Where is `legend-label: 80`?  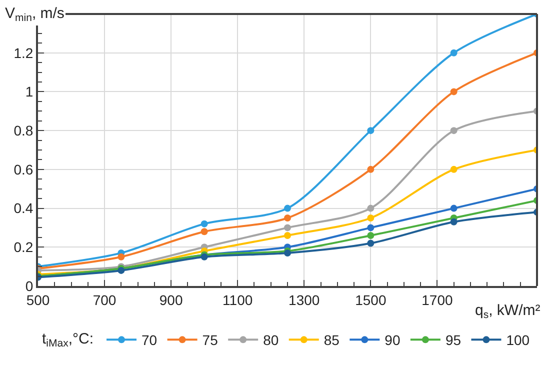
legend-label: 80 is located at coordinates (271, 340).